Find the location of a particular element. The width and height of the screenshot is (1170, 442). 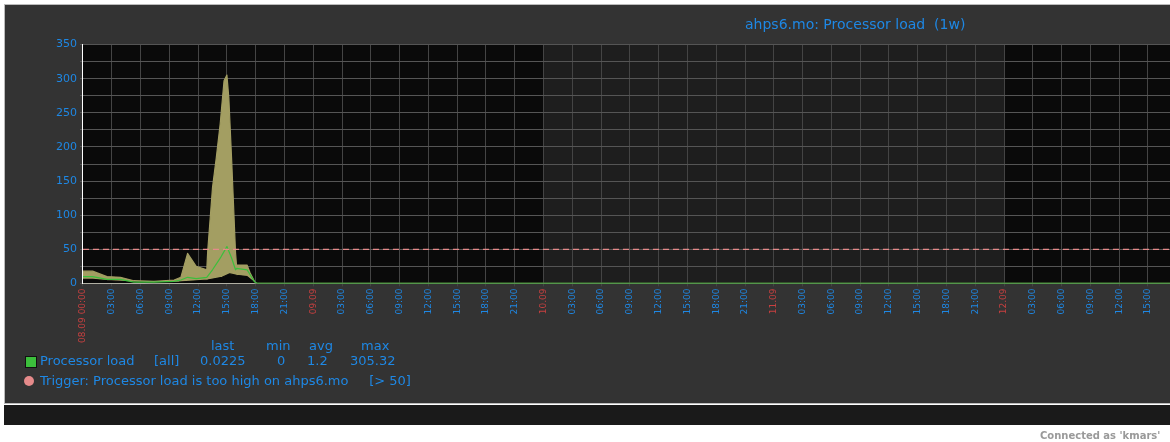

legend-label: Trigger: Processor load is too high on ahps6.mo [> 50] is located at coordinates (225, 380).